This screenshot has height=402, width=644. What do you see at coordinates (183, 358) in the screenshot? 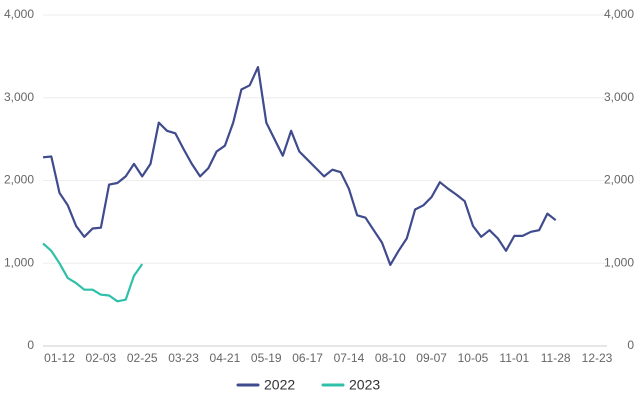
I see `x-tick-label: 03-23` at bounding box center [183, 358].